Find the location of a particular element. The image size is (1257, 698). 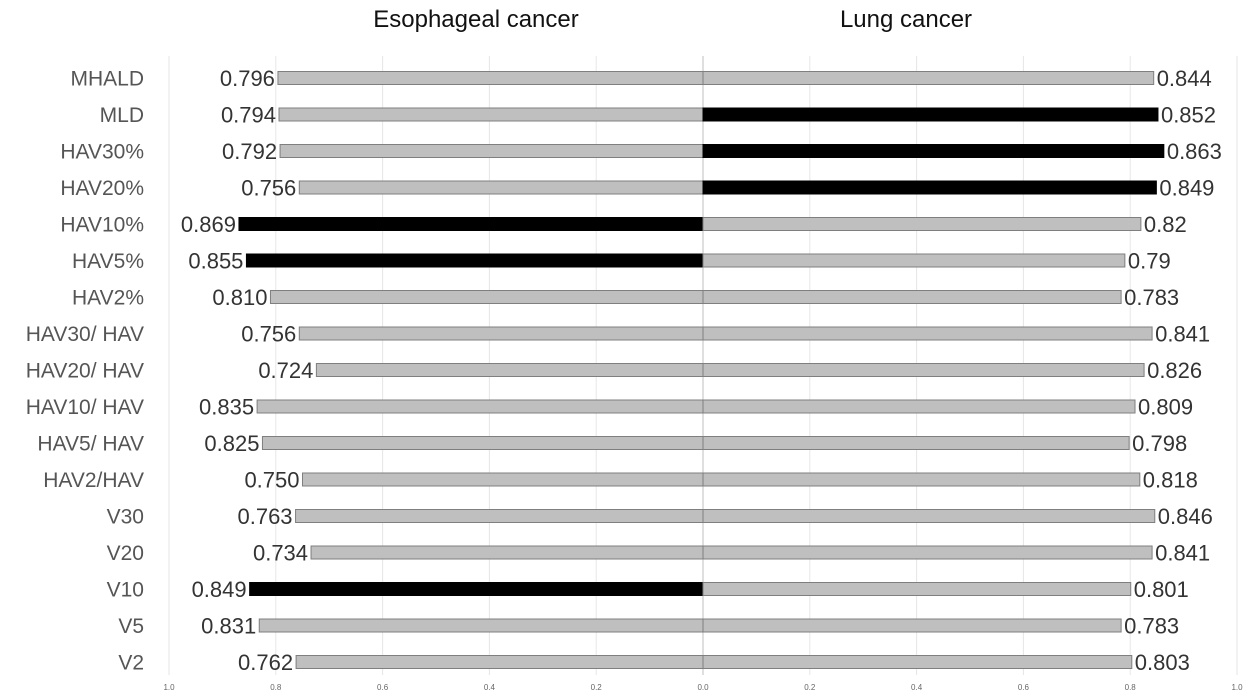

category-label: V30 is located at coordinates (125, 517).